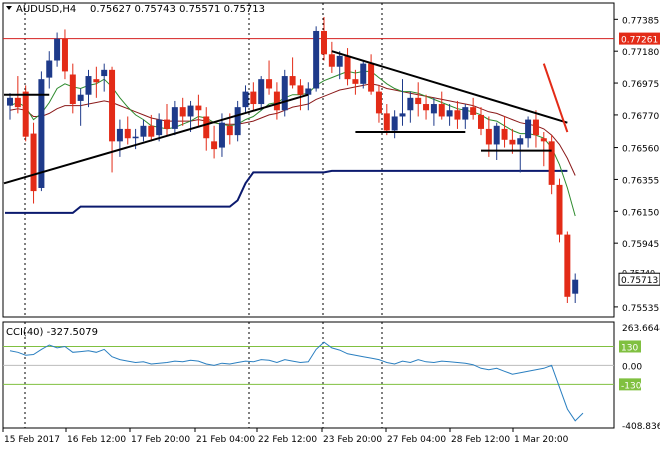  I want to click on price-tick-label: 0.77180, so click(640, 53).